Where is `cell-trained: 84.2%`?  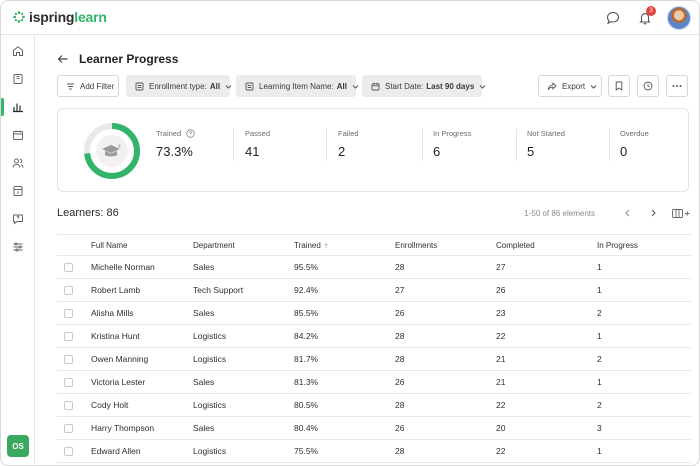 cell-trained: 84.2% is located at coordinates (306, 336).